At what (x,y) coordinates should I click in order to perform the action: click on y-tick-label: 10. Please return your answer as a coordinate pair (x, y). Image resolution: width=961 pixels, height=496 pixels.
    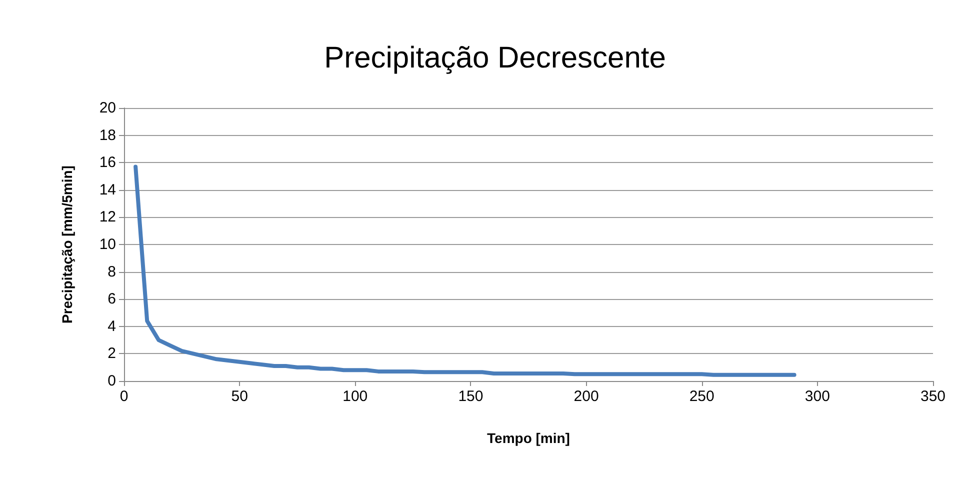
    Looking at the image, I should click on (107, 244).